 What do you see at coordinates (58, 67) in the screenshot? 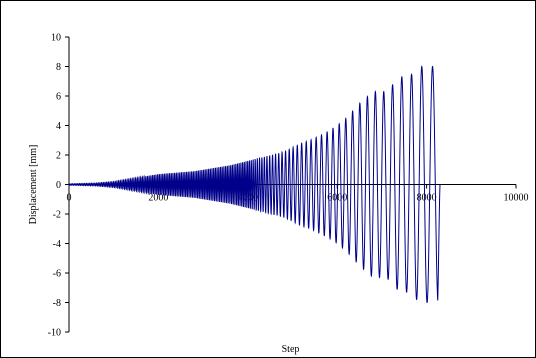
I see `y-tick-label: 8` at bounding box center [58, 67].